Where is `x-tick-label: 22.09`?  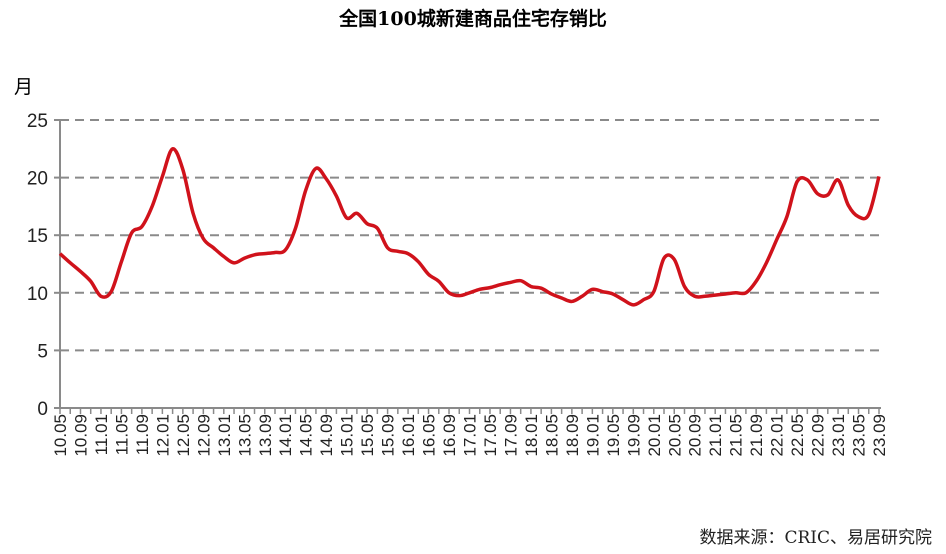 x-tick-label: 22.09 is located at coordinates (818, 435).